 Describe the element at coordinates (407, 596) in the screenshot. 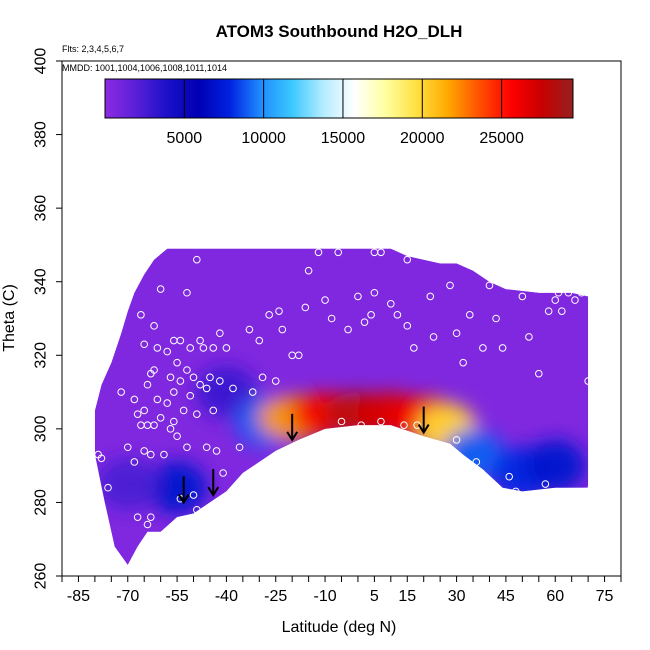

I see `x-tick-label: 15` at that location.